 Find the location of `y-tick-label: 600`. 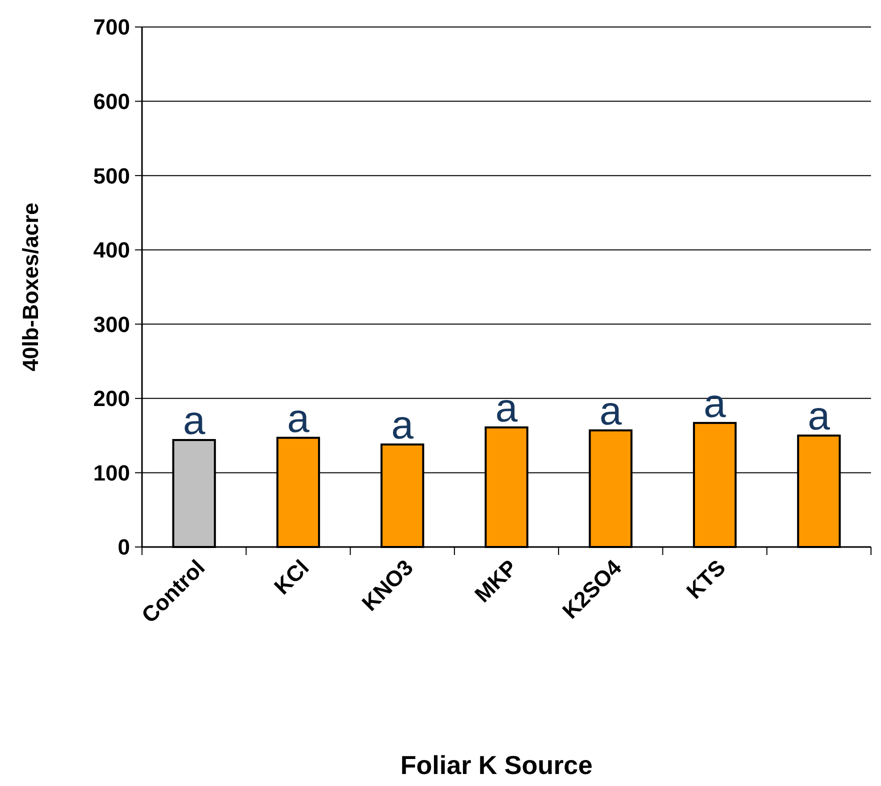

y-tick-label: 600 is located at coordinates (111, 101).